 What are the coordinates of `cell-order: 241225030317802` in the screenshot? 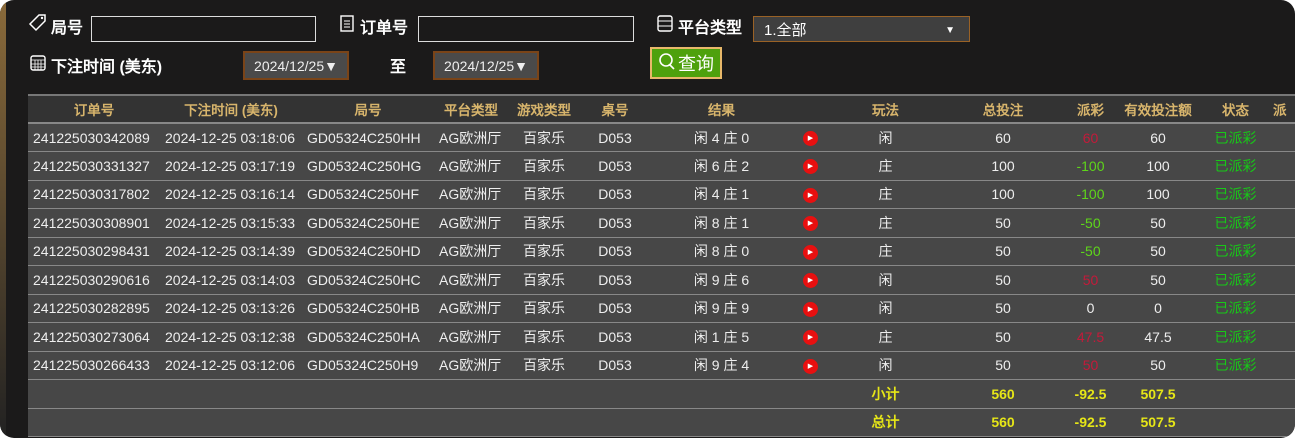 It's located at (94, 194).